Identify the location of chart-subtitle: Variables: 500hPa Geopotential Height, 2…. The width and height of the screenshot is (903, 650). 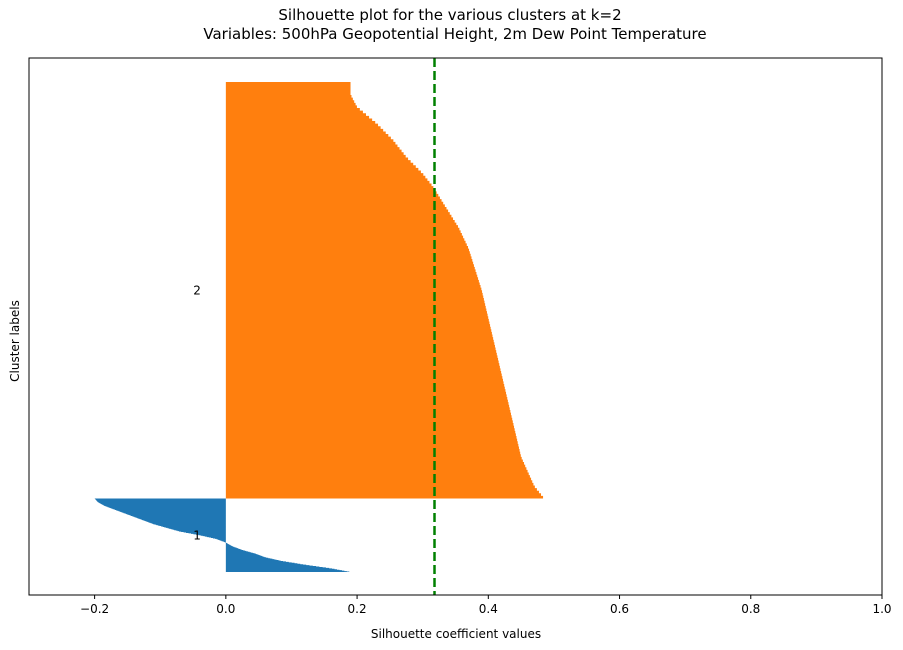
(454, 34).